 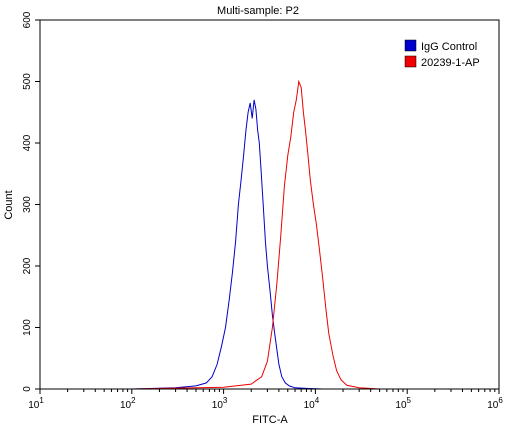 I want to click on y-tick-label: 100, so click(x=27, y=327).